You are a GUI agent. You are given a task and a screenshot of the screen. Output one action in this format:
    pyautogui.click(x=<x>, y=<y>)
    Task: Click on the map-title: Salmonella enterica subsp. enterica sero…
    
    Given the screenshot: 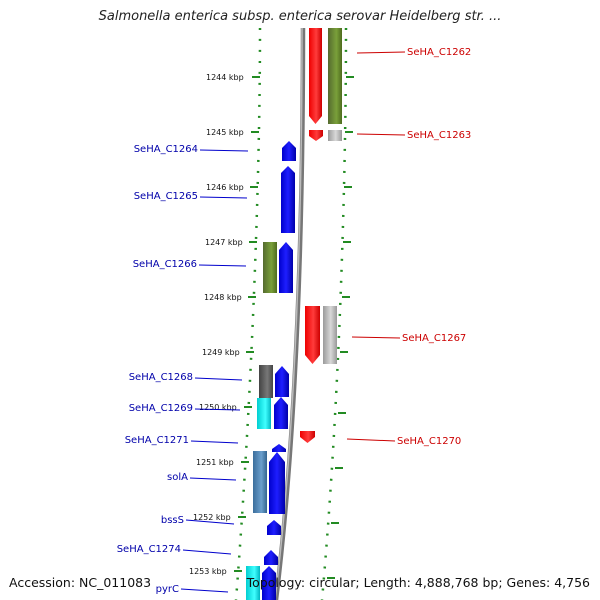 What is the action you would take?
    pyautogui.click(x=300, y=16)
    